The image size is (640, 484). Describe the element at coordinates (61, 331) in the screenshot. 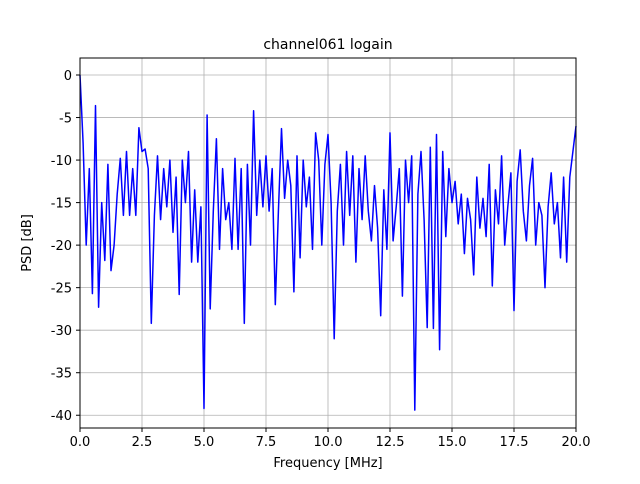

I see `y-tick-label: -30` at that location.